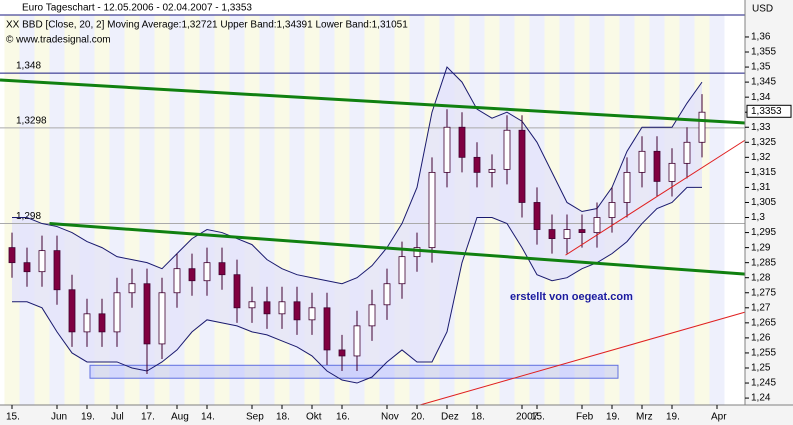  Describe the element at coordinates (450, 417) in the screenshot. I see `x-tick-label: Dez` at that location.